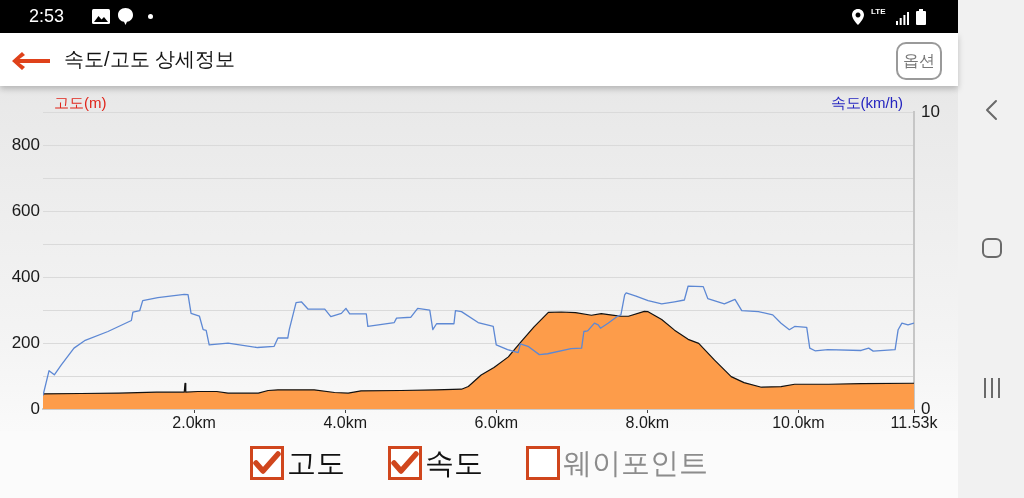  I want to click on y-tick-label: 600, so click(25, 210).